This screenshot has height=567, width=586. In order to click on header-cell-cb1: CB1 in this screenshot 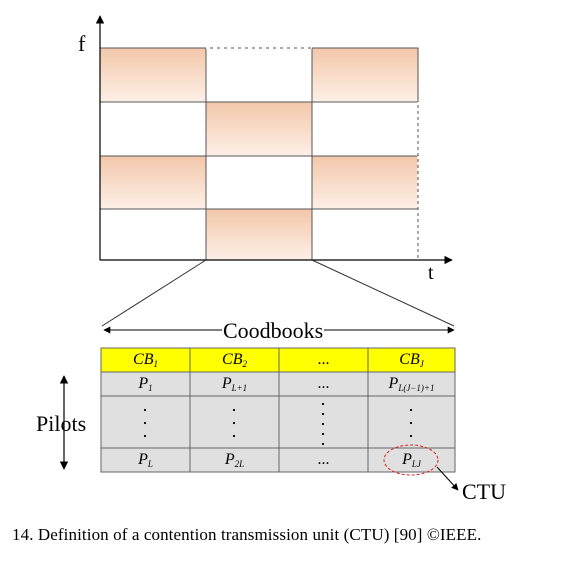, I will do `click(145, 360)`.